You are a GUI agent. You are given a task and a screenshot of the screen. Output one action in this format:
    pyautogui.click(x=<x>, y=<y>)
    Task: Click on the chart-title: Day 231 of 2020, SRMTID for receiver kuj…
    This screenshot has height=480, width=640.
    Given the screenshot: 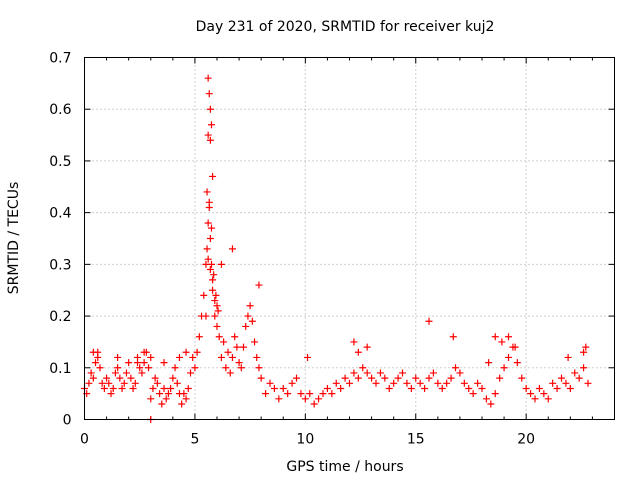 What is the action you would take?
    pyautogui.click(x=345, y=27)
    